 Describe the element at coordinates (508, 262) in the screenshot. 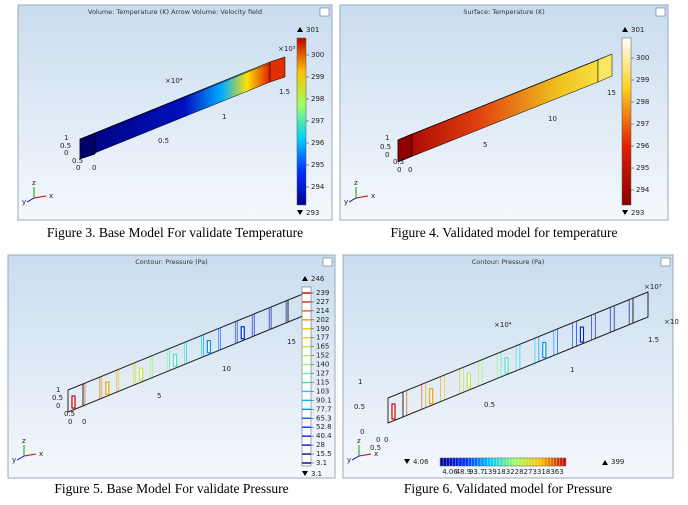

I see `panel-title: Contour: Pressure (Pa)` at that location.